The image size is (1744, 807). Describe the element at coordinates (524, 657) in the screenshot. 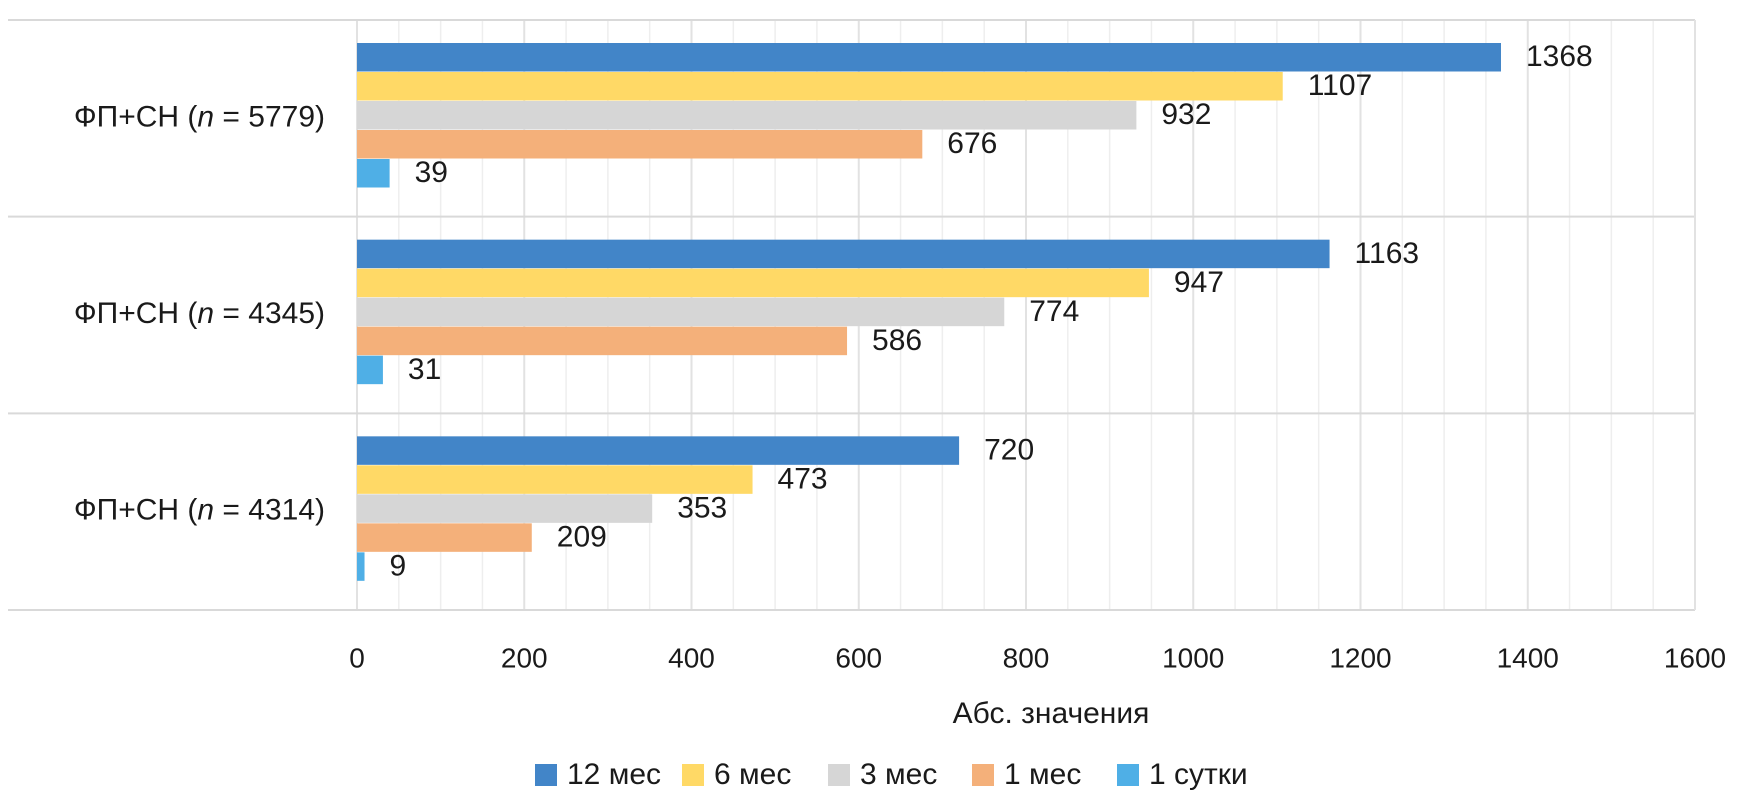

I see `x-tick-label: 200` at that location.